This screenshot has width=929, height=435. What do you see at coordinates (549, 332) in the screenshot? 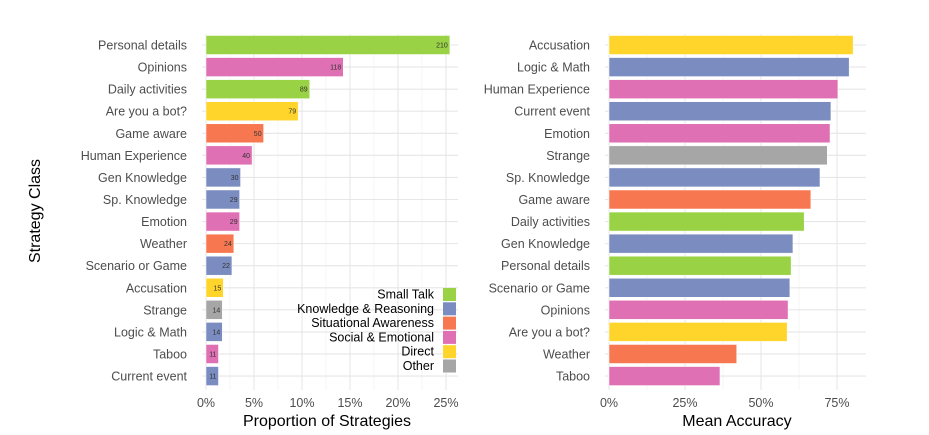
I see `accuracy-y-tick-label: Are you a bot?` at bounding box center [549, 332].